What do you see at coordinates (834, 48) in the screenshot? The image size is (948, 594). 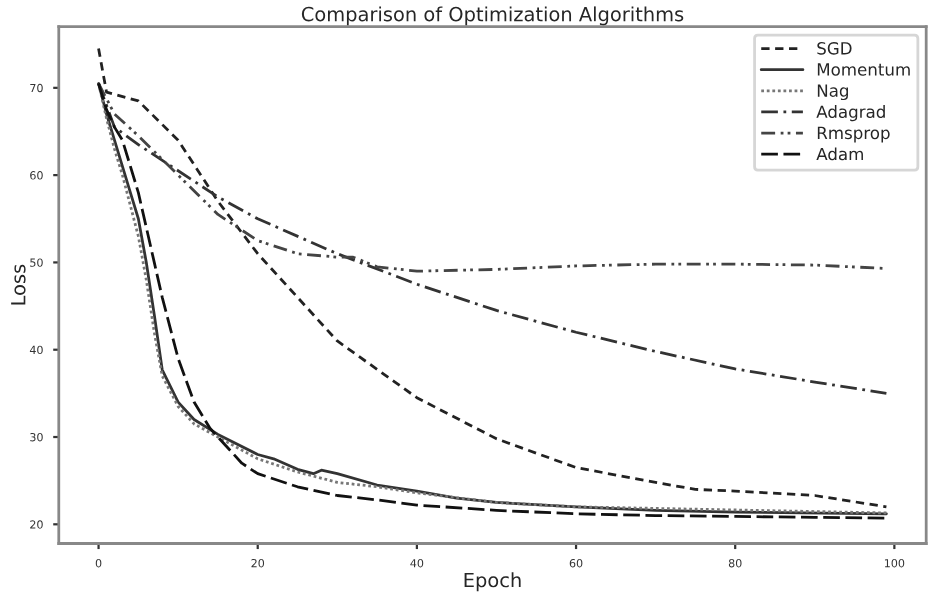 I see `legend-label: SGD` at bounding box center [834, 48].